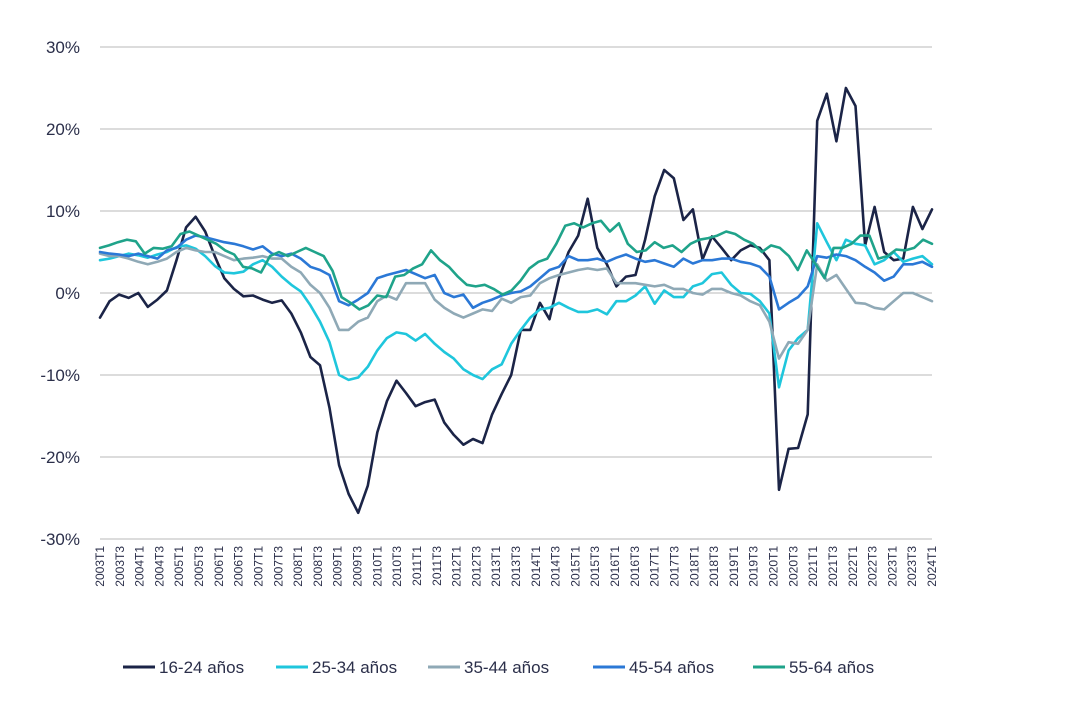  Describe the element at coordinates (556, 566) in the screenshot. I see `x-tick-label: 2014T3` at that location.